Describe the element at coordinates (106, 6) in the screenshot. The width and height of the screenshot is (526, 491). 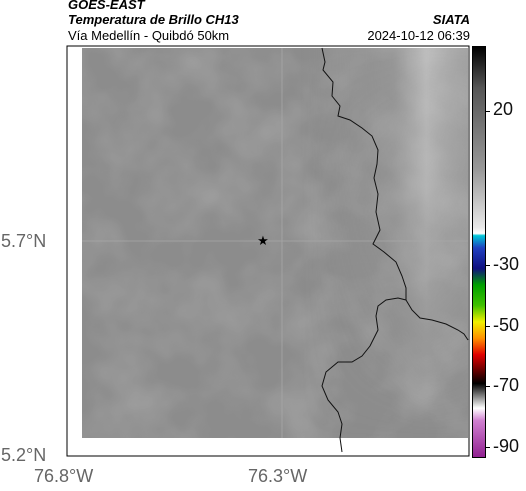
I see `satellite-title: GOES-EAST` at that location.